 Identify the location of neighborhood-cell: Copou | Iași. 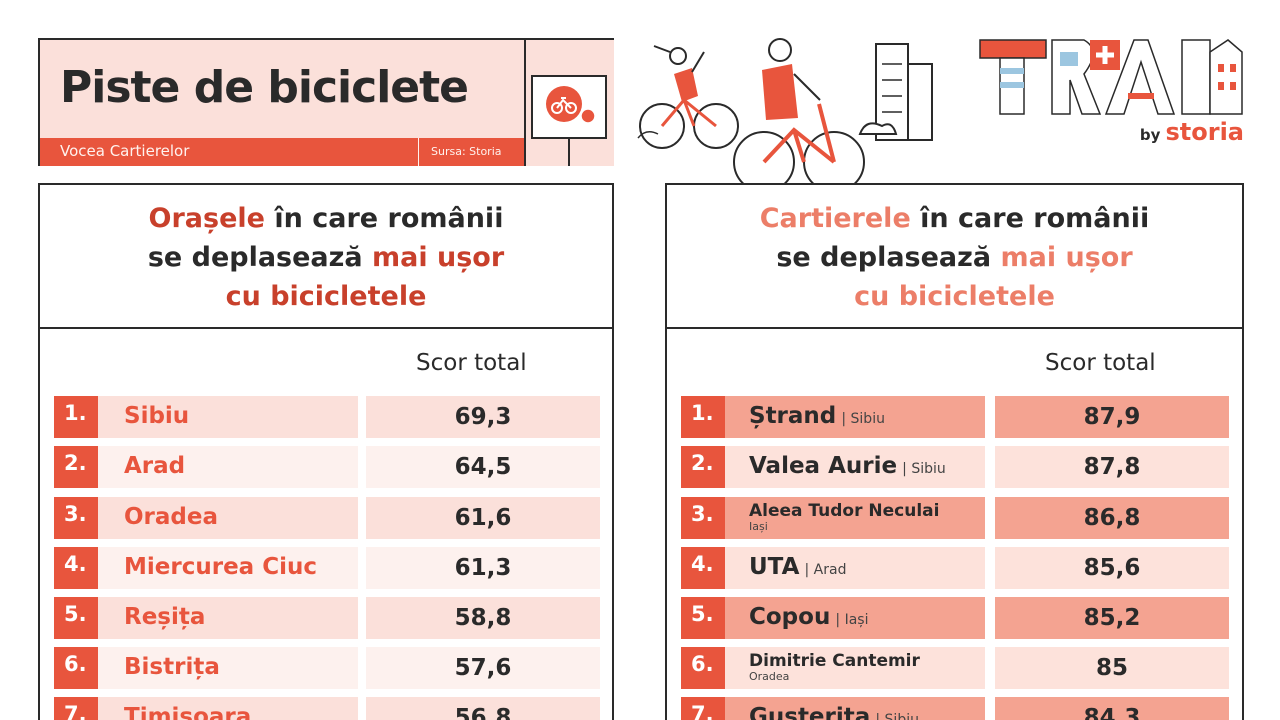
(855, 618).